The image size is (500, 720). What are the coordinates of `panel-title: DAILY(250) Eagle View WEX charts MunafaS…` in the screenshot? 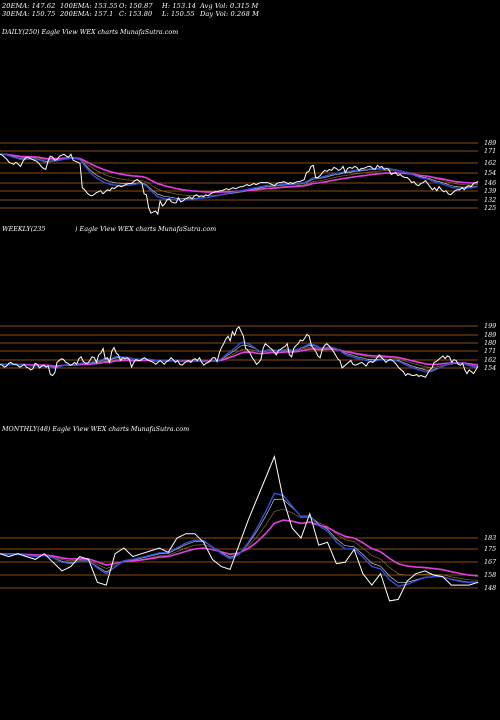 It's located at (89, 32).